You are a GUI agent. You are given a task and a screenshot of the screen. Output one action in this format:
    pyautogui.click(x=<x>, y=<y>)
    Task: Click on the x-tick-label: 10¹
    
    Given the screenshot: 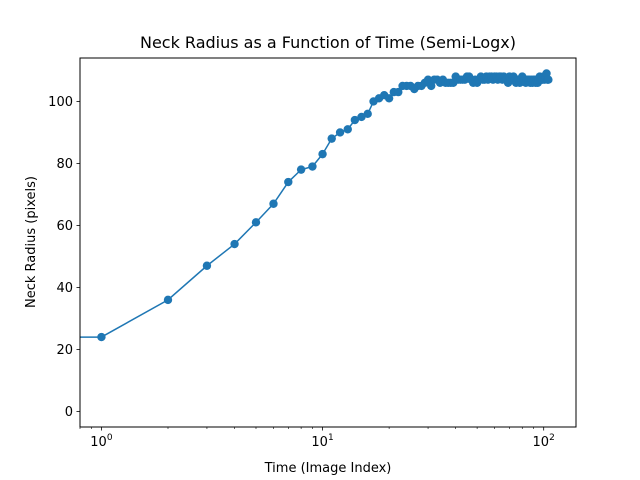 What is the action you would take?
    pyautogui.click(x=322, y=441)
    